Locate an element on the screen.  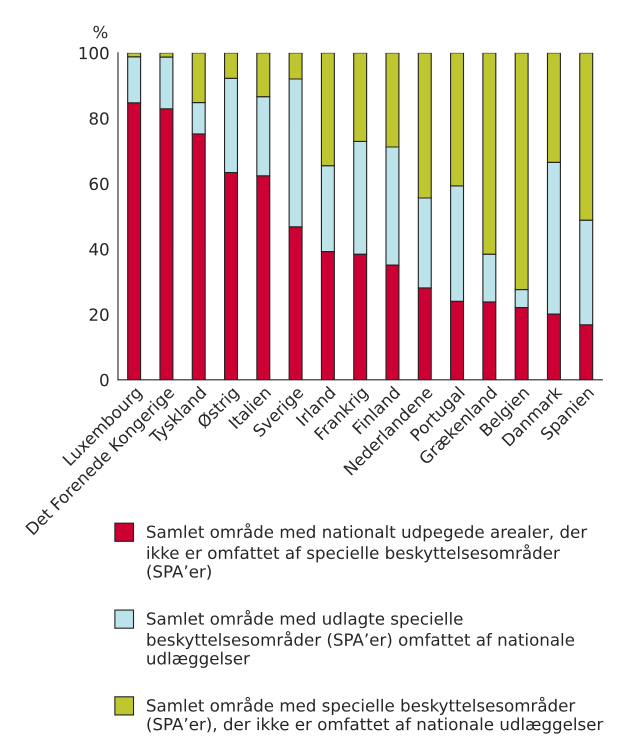
y-tick-label: 0 is located at coordinates (104, 380).